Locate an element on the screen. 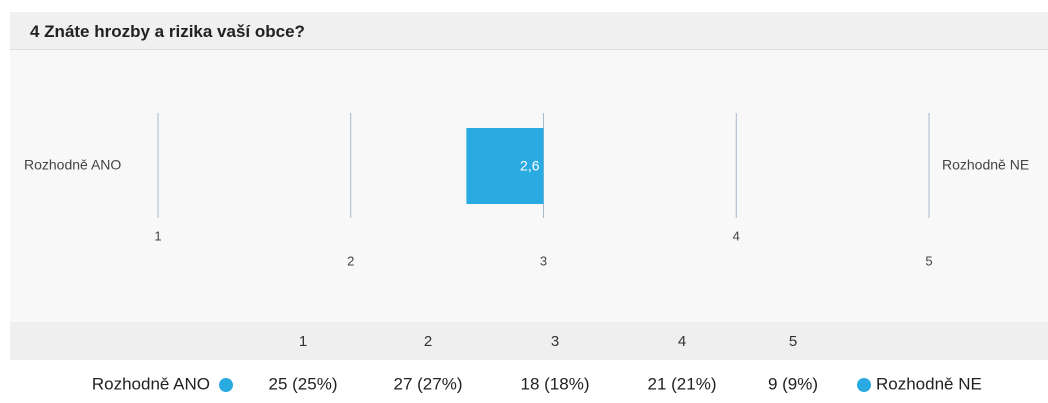  question-title: 4 Znáte hrozby a rizika vaší obce? is located at coordinates (167, 31).